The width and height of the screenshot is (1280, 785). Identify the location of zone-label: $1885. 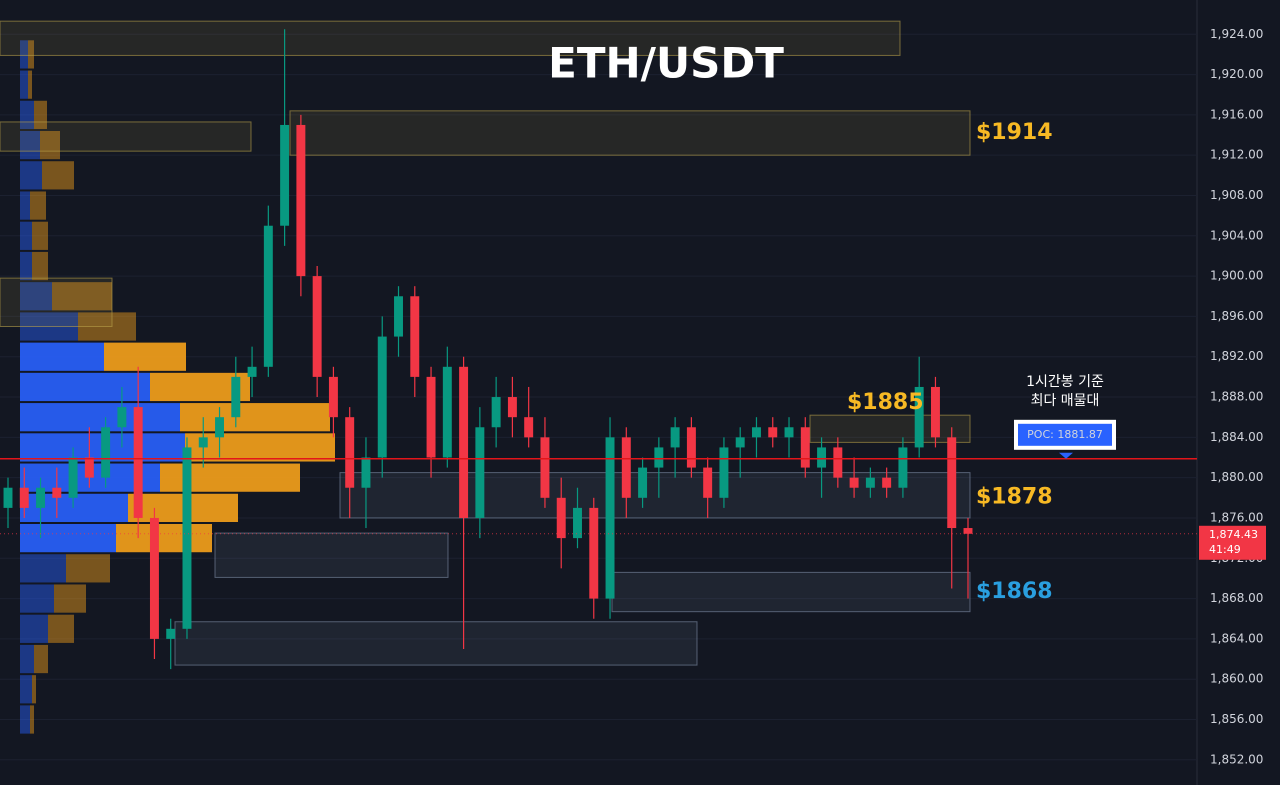
(885, 402).